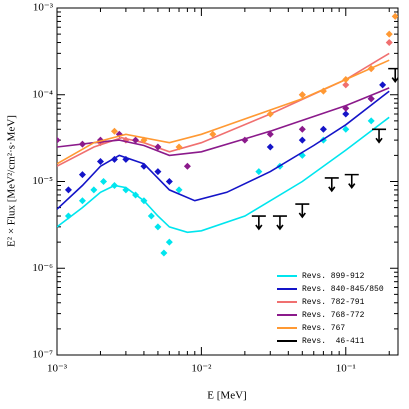  Describe the element at coordinates (43, 8) in the screenshot. I see `y-tick-label: 10⁻³` at that location.